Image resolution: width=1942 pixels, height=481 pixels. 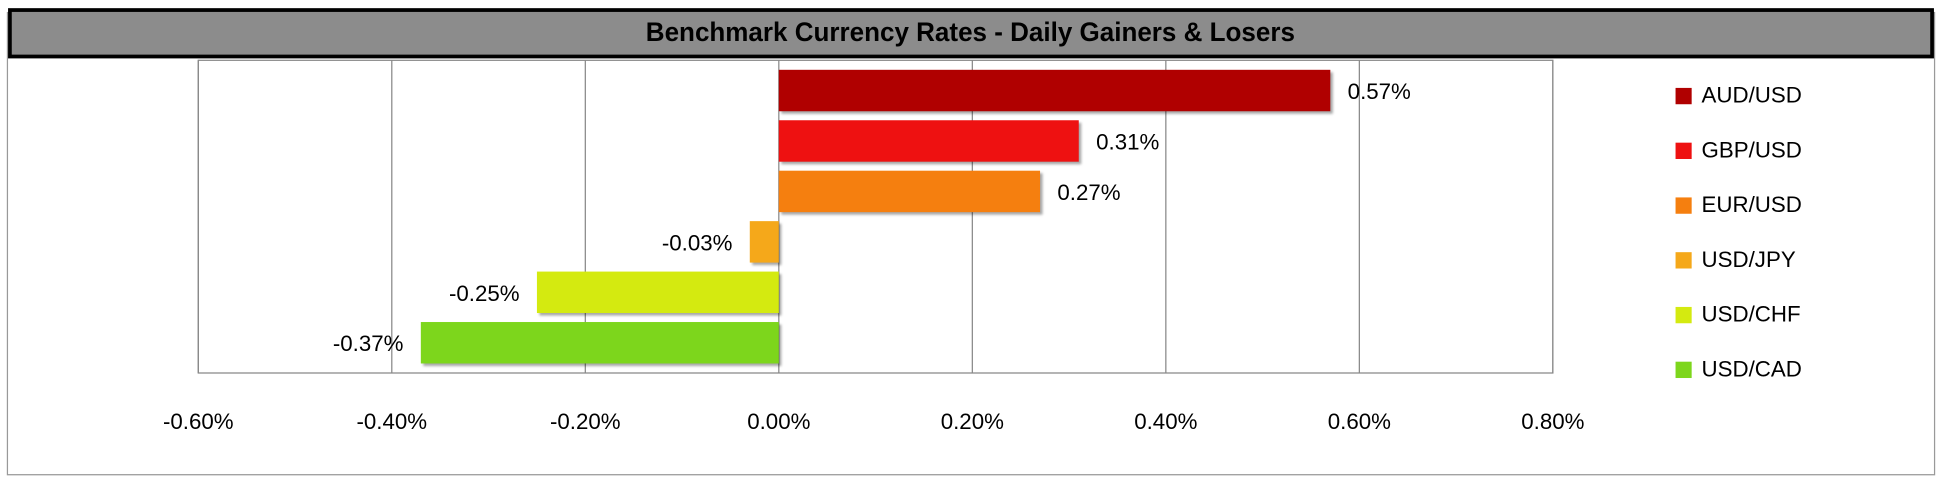 I want to click on title-bar, so click(x=971, y=33).